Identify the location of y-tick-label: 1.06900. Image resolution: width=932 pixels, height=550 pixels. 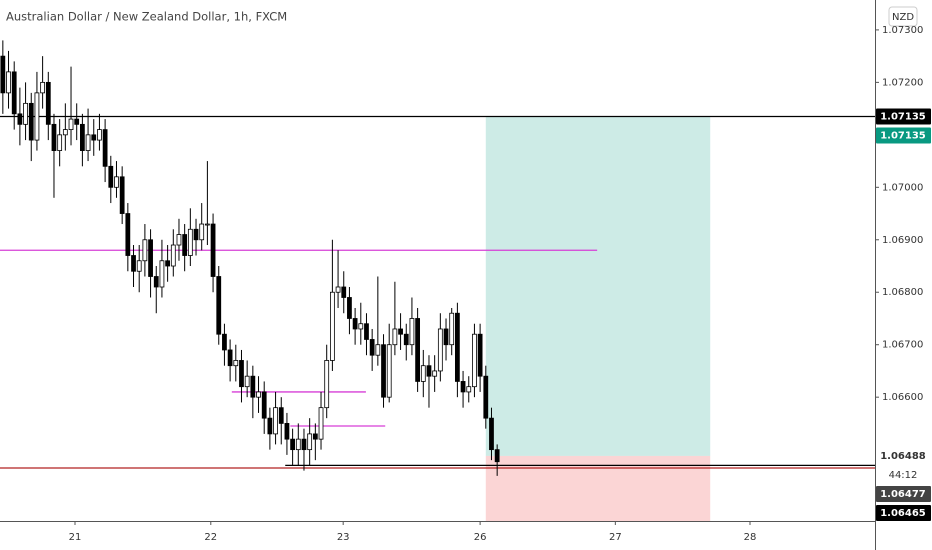
(902, 240).